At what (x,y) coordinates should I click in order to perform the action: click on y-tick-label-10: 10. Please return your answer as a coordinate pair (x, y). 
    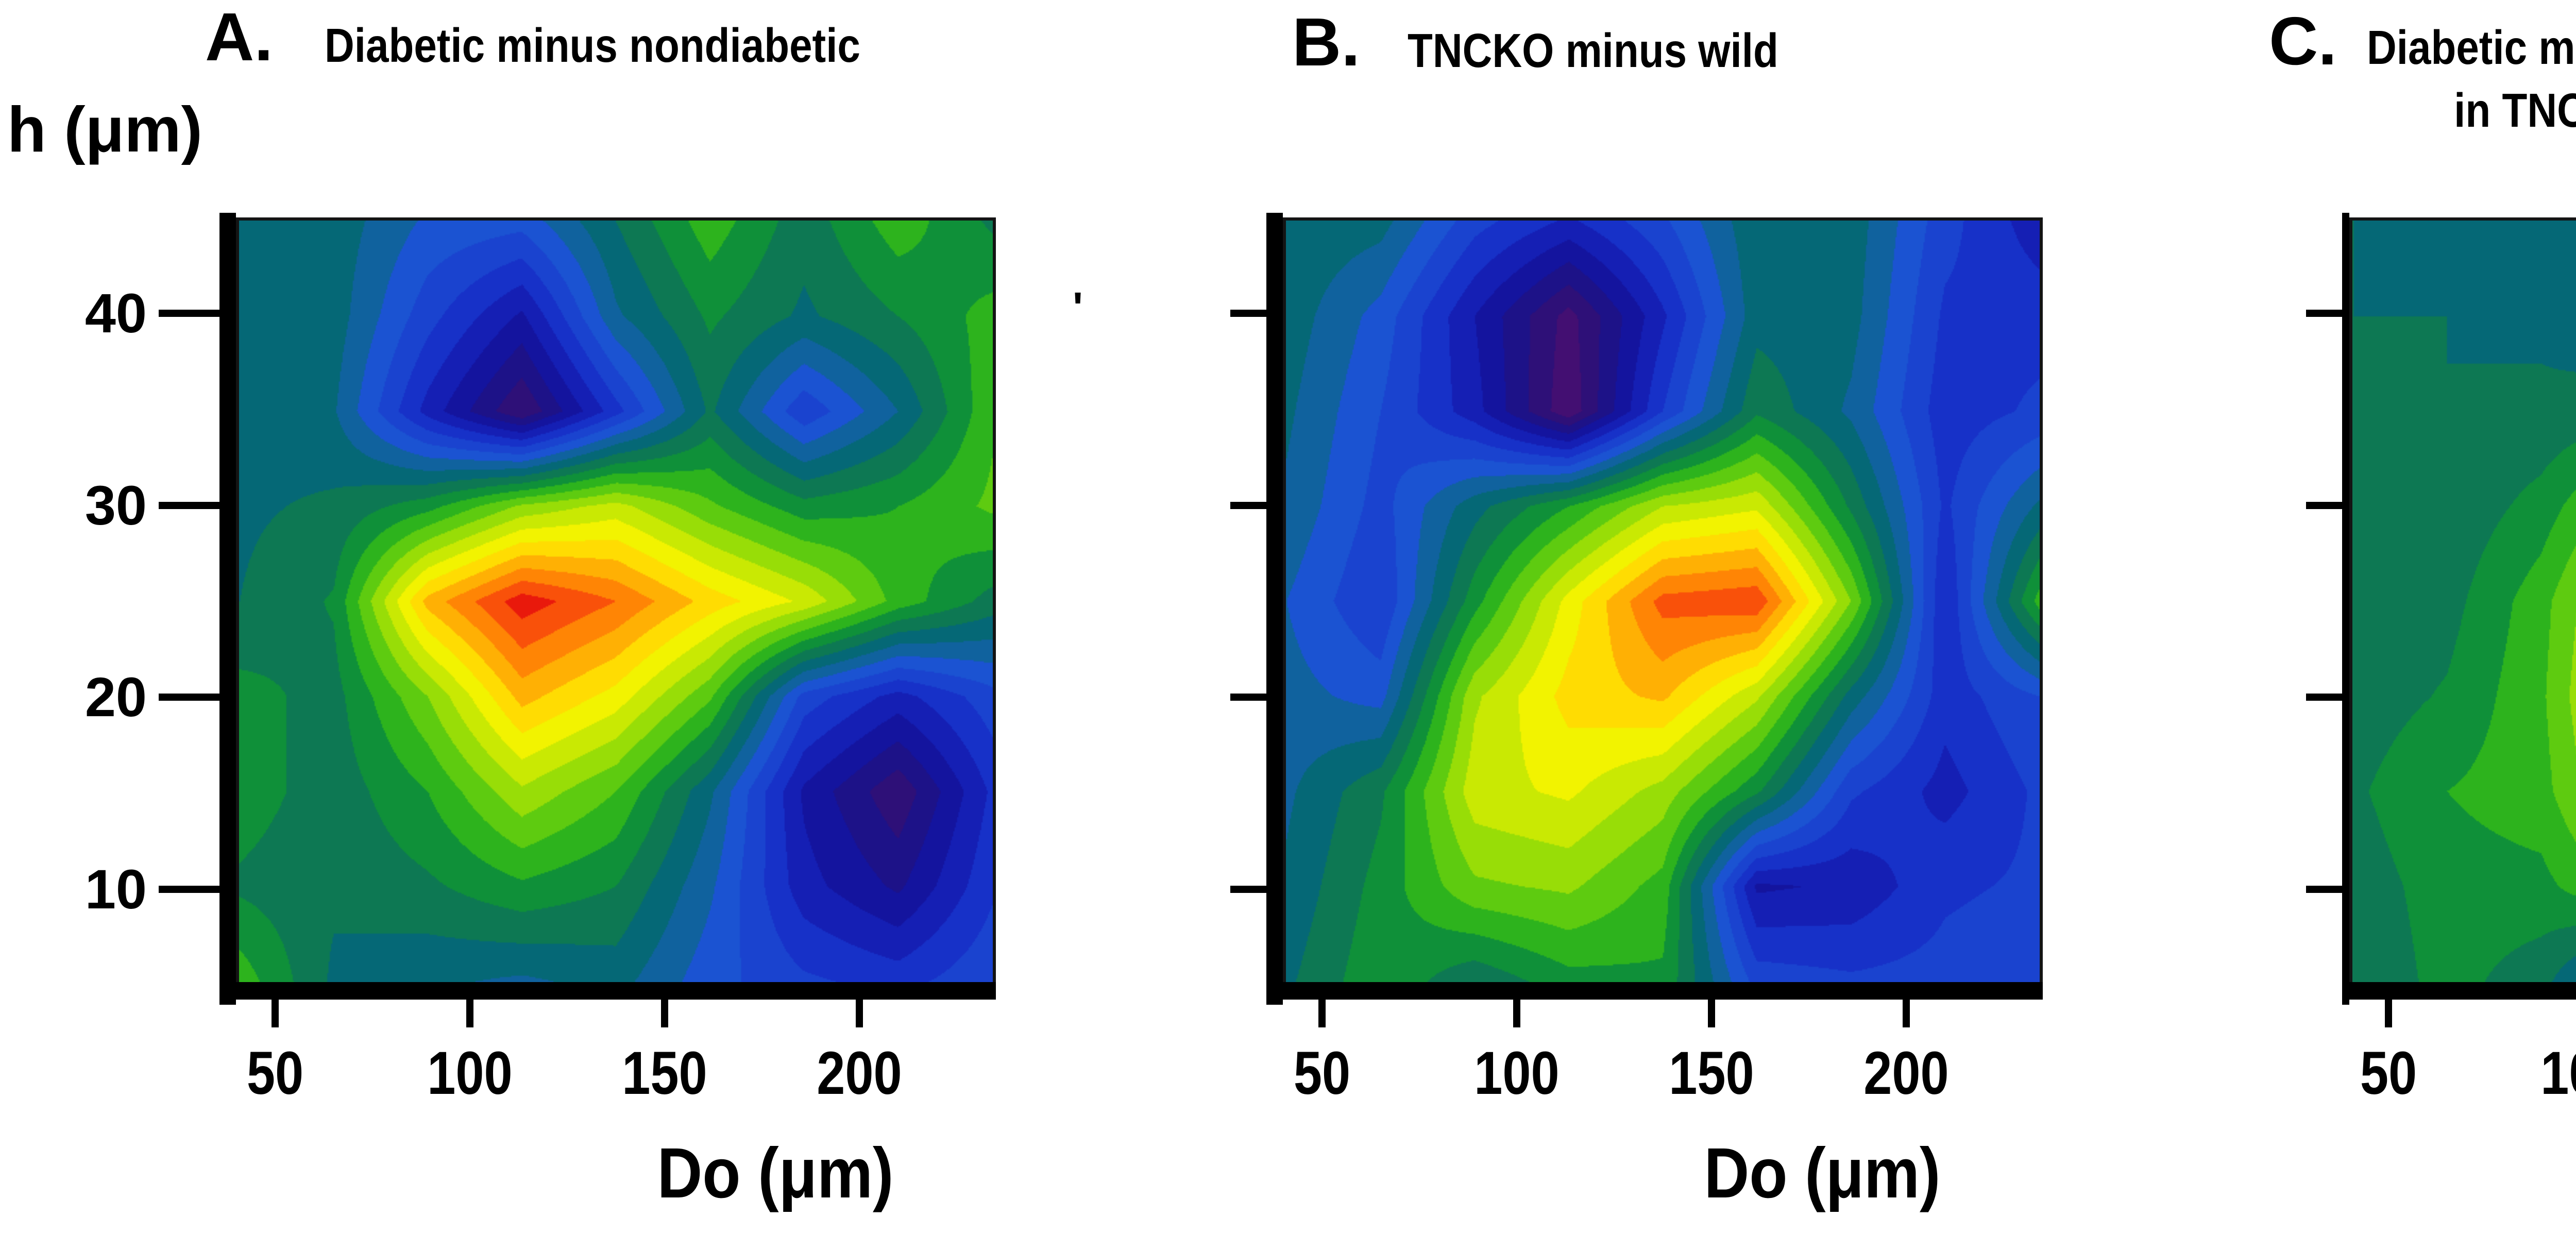
    Looking at the image, I should click on (115, 889).